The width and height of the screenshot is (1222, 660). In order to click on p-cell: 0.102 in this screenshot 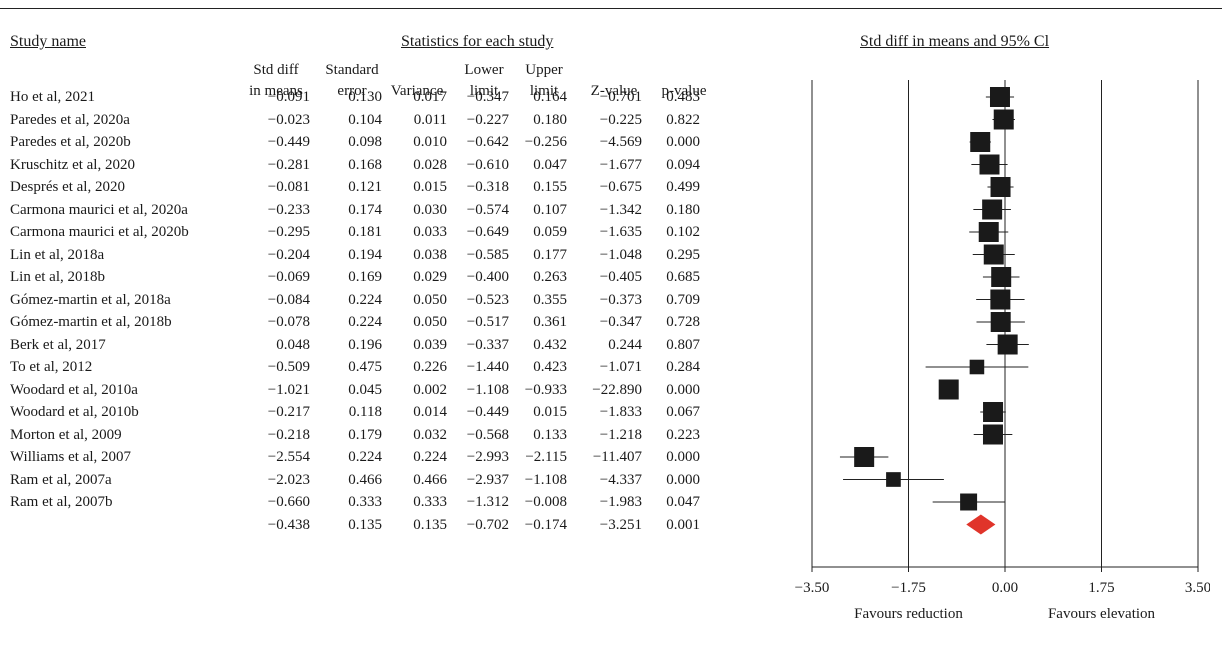, I will do `click(683, 232)`.